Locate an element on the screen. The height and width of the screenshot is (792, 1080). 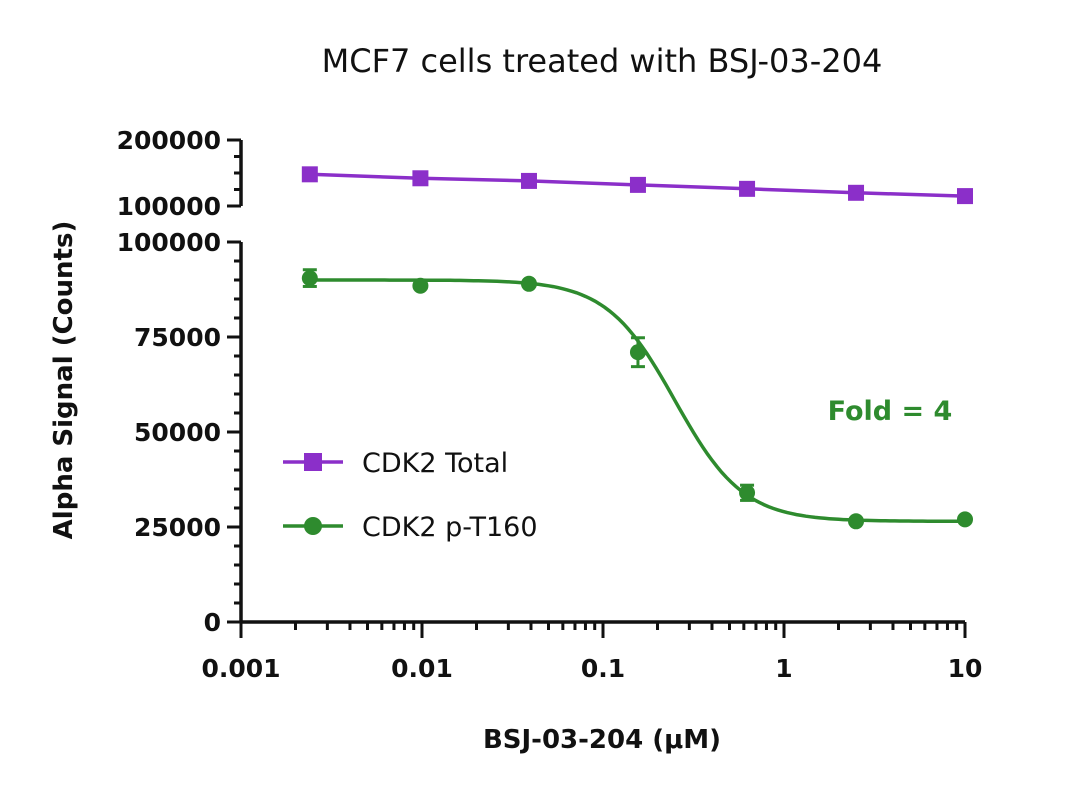
x-tick-label: 0.001 is located at coordinates (240, 668).